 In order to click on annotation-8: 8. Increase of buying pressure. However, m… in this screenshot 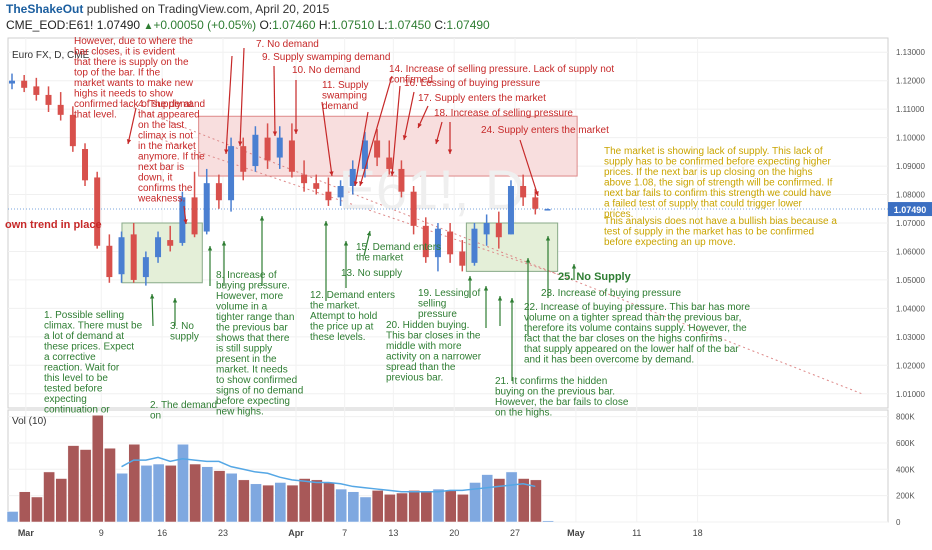, I will do `click(259, 344)`.